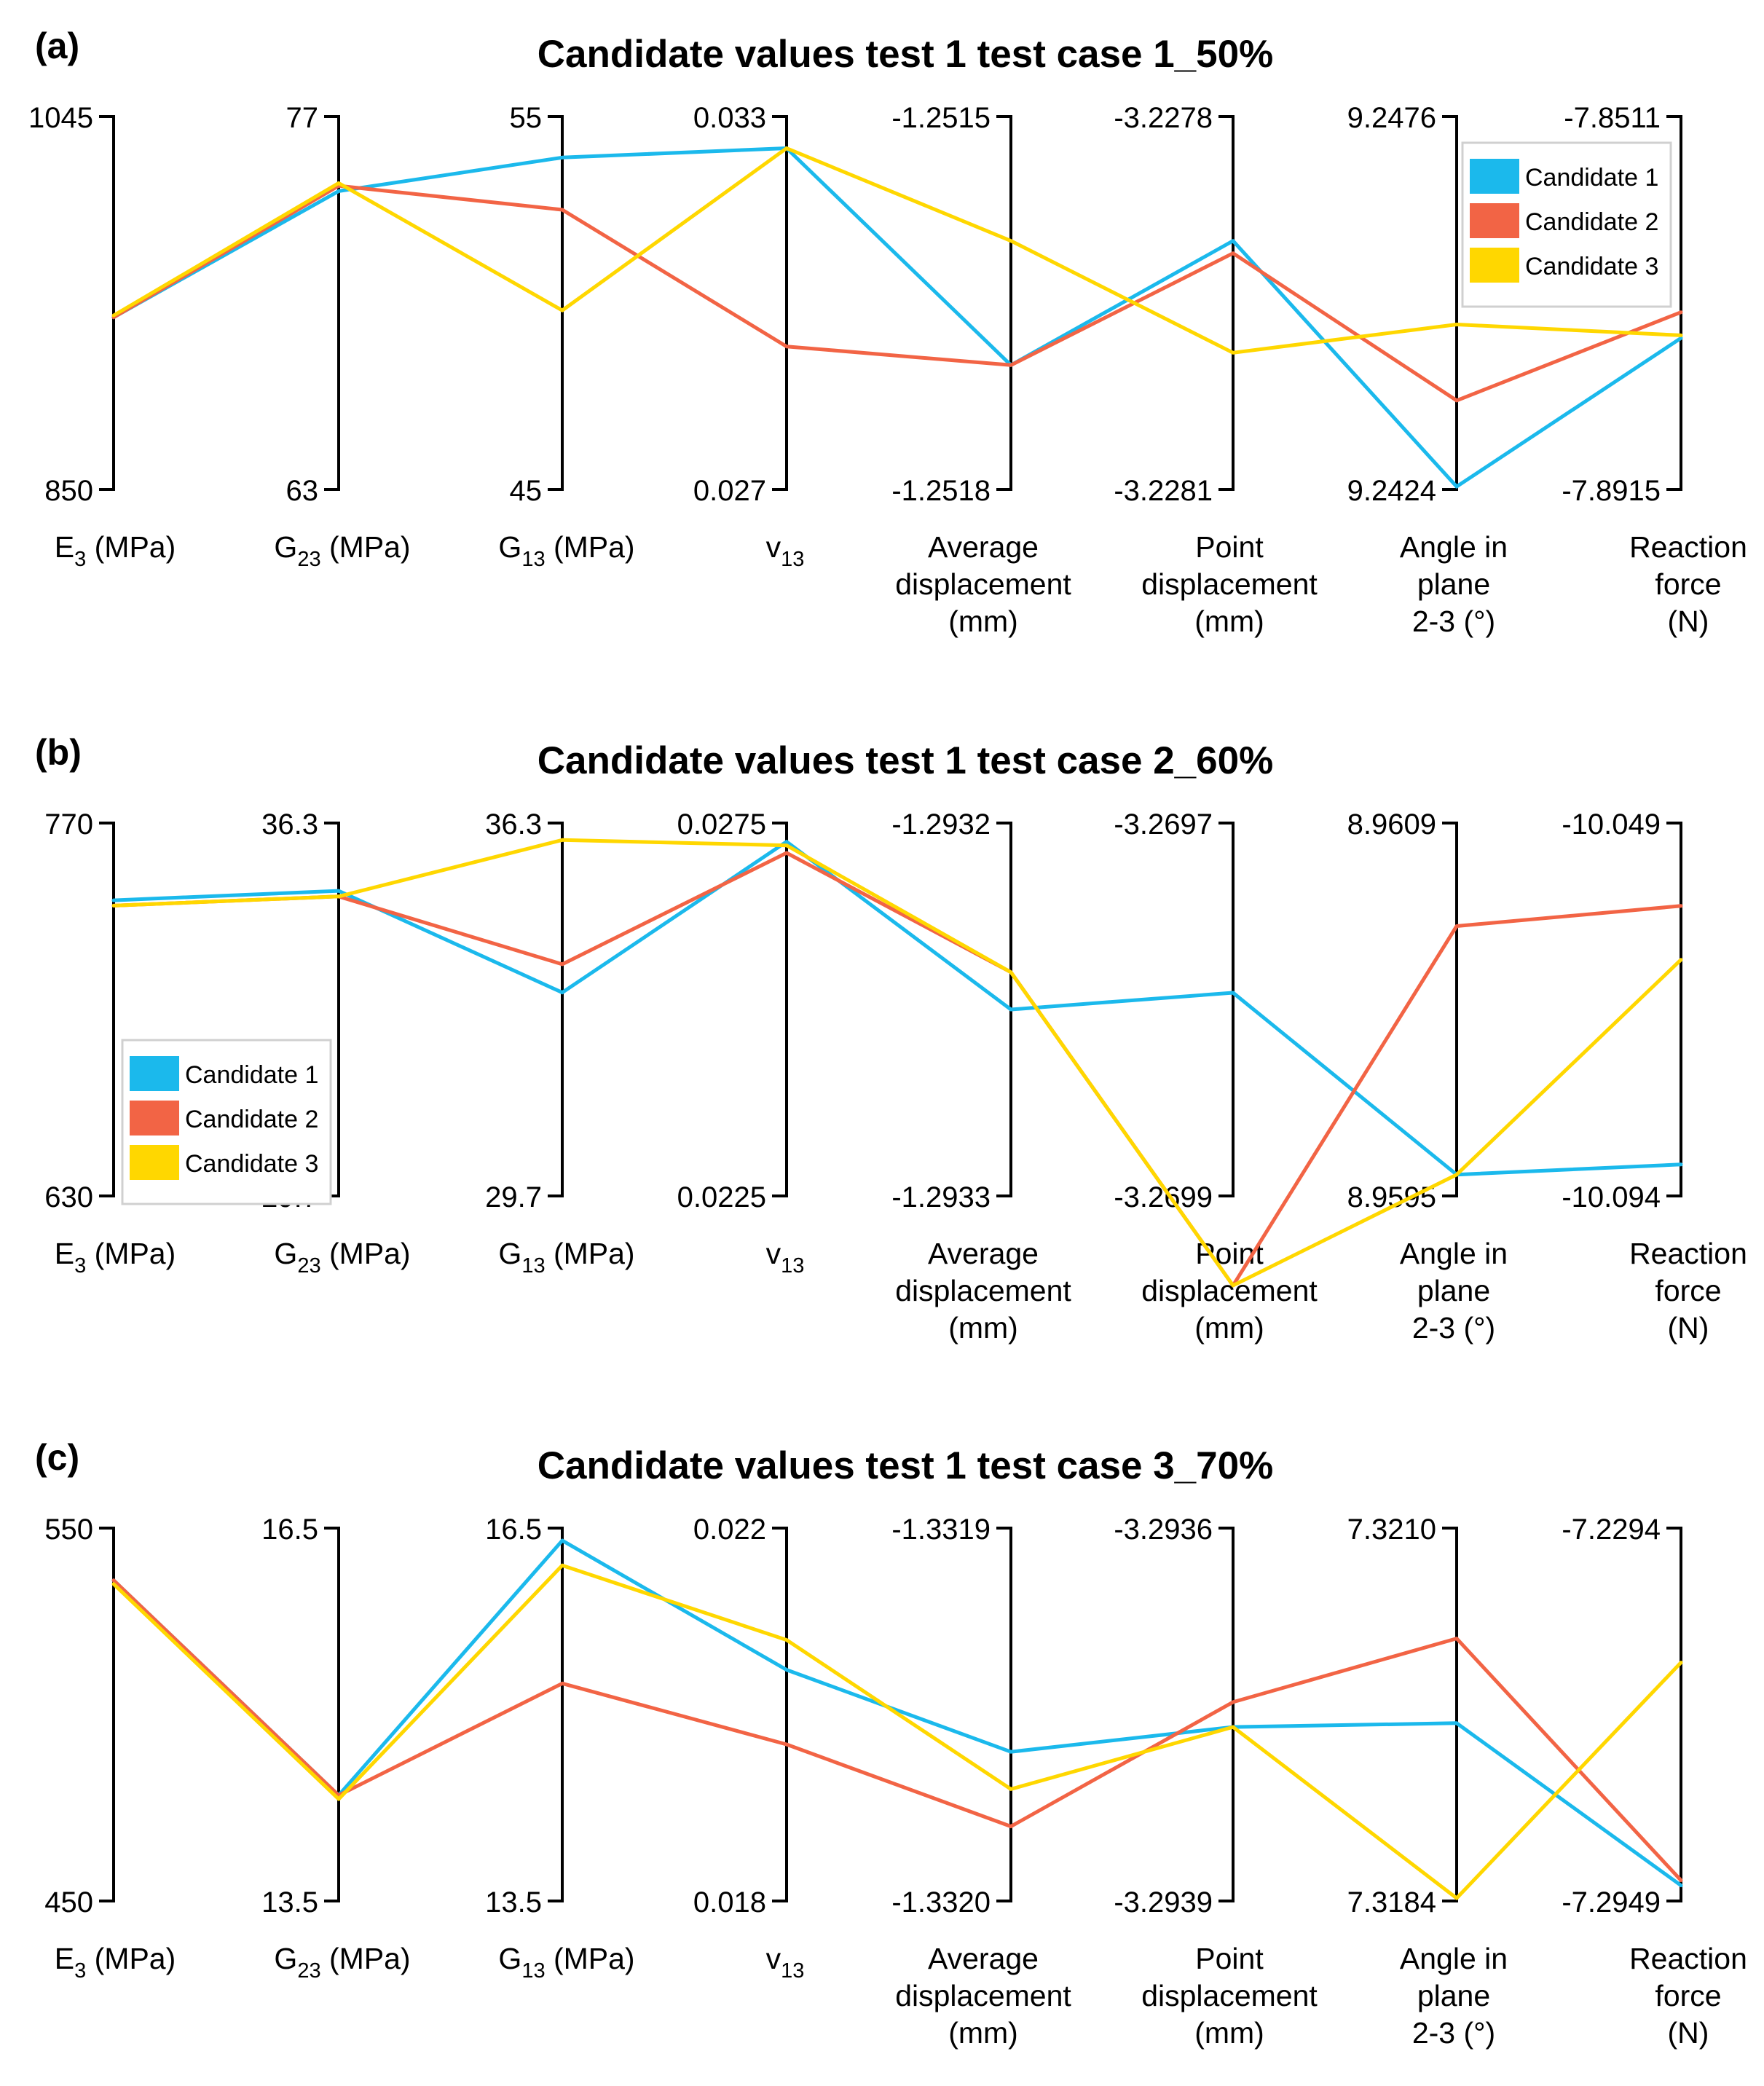  What do you see at coordinates (58, 753) in the screenshot?
I see `panel-label: (b)` at bounding box center [58, 753].